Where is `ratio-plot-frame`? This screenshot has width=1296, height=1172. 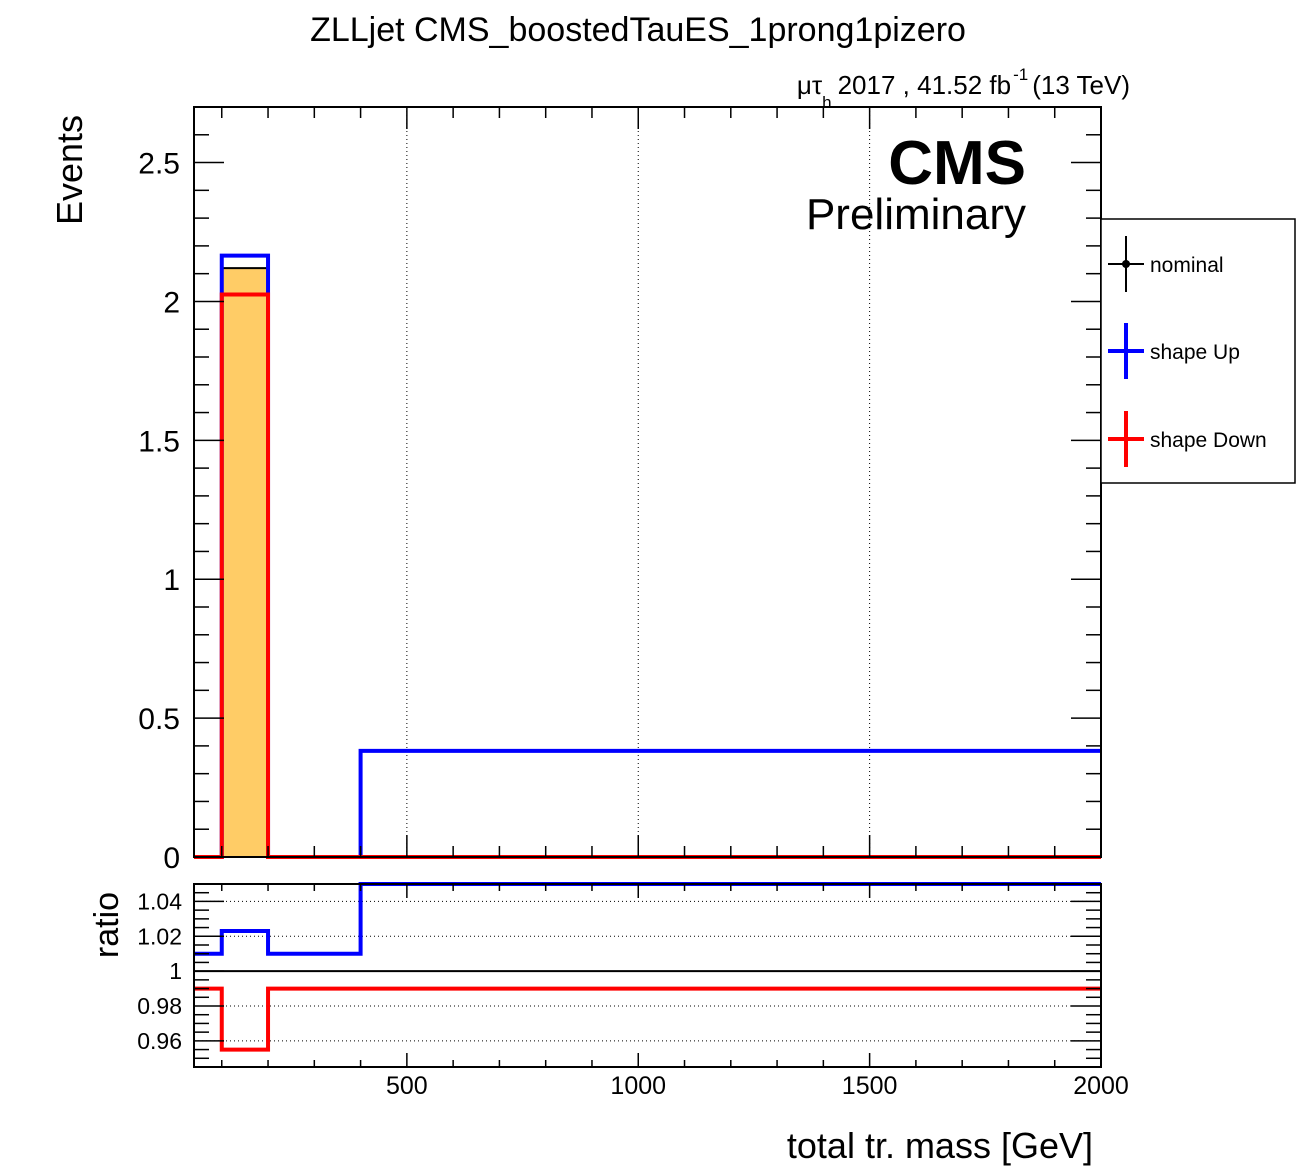
ratio-plot-frame is located at coordinates (647, 975).